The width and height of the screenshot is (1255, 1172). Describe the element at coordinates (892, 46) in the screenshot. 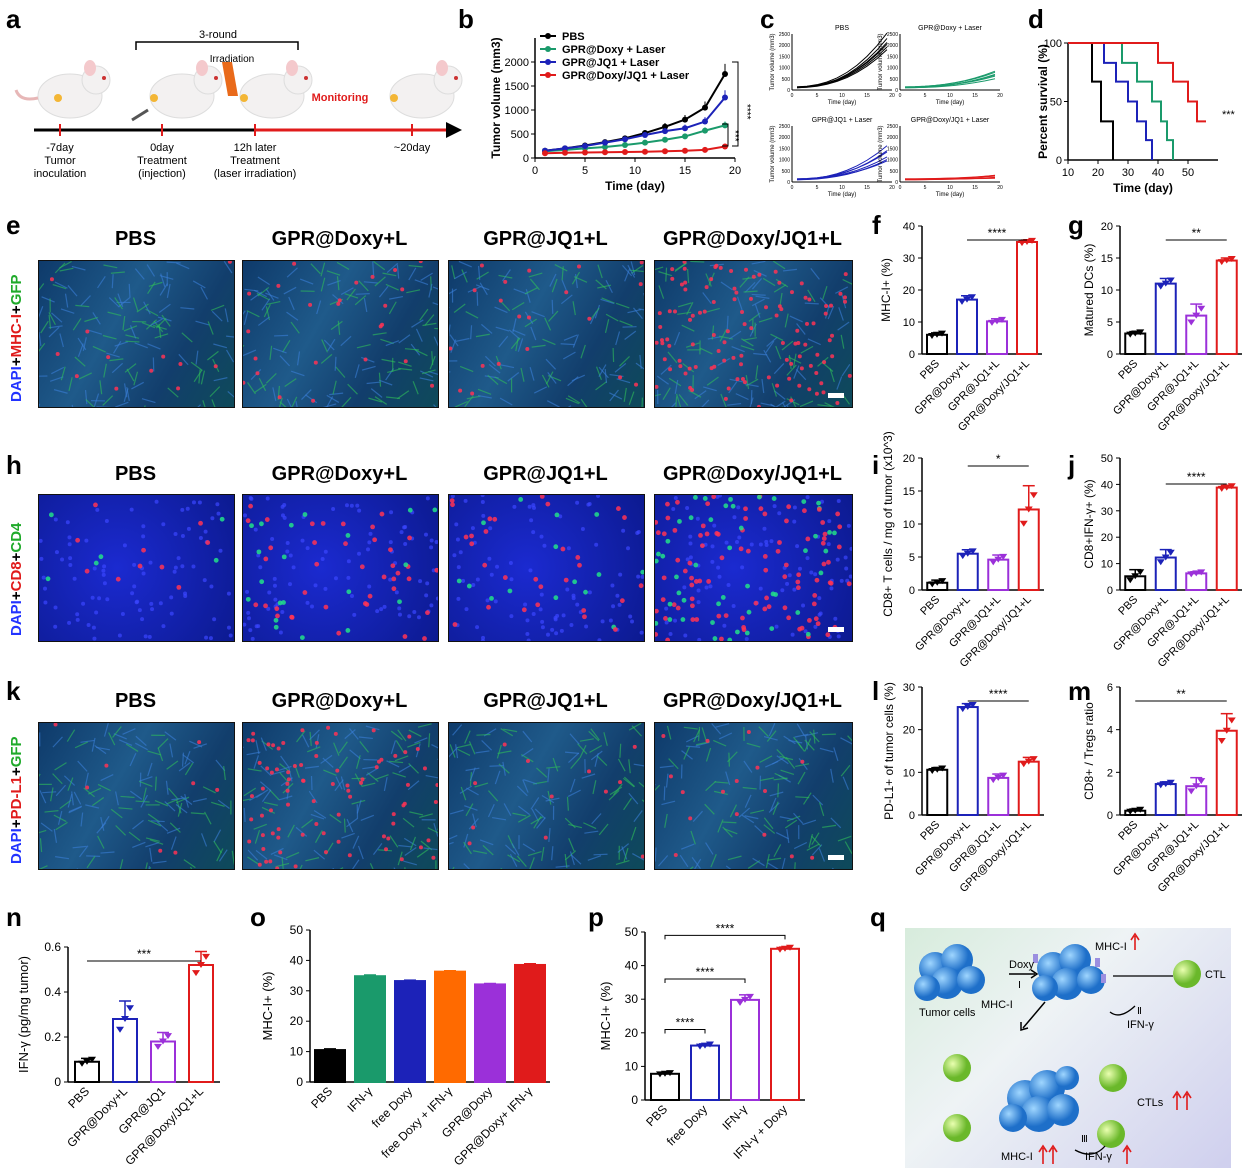

I see `y-tick-label: 2000` at that location.